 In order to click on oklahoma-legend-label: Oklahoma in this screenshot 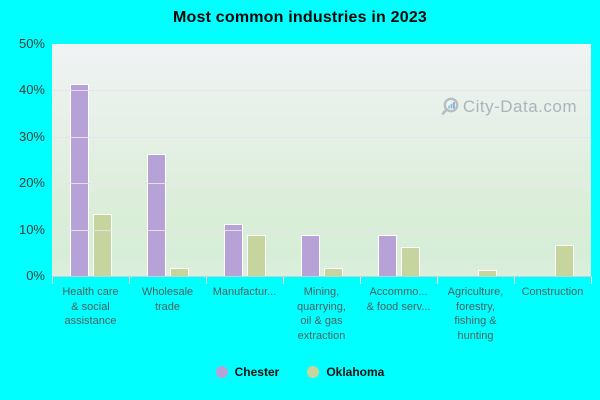, I will do `click(355, 372)`.